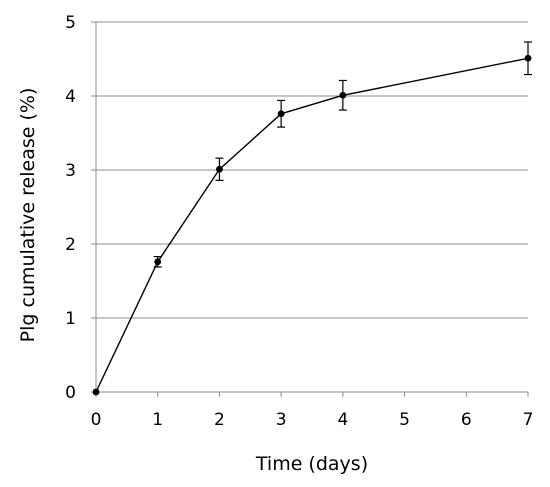 This screenshot has height=487, width=550. Describe the element at coordinates (28, 215) in the screenshot. I see `y-axis-label: Plg cumulative release (%)` at that location.